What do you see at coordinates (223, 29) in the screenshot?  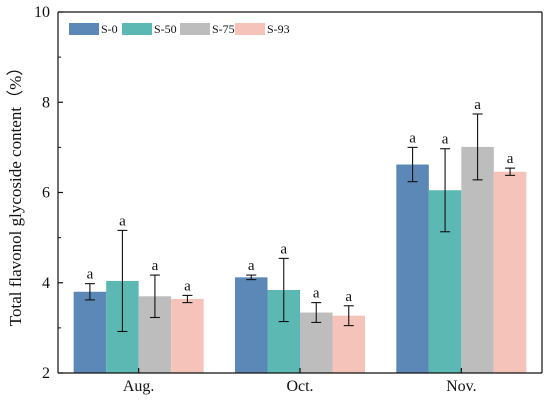 I see `legend-label-s-75: S-75` at bounding box center [223, 29].